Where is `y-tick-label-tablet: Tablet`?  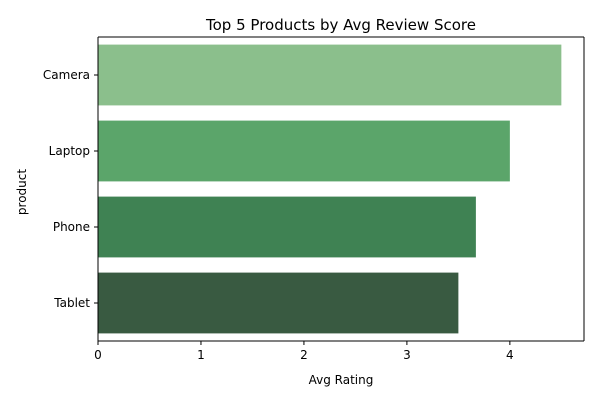 y-tick-label-tablet: Tablet is located at coordinates (71, 303).